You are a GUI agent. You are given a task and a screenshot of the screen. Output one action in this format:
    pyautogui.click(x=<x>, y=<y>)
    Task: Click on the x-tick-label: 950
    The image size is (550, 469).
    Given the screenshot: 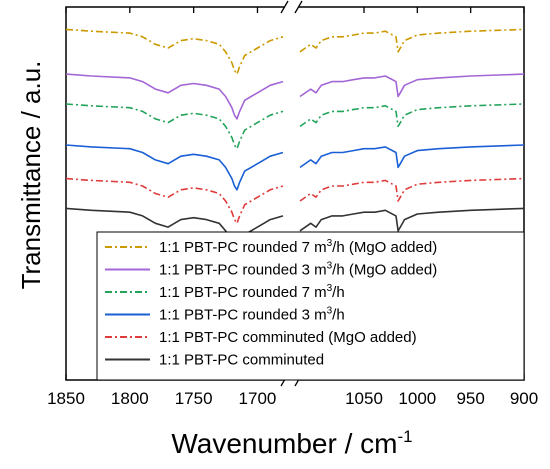 What is the action you would take?
    pyautogui.click(x=470, y=398)
    